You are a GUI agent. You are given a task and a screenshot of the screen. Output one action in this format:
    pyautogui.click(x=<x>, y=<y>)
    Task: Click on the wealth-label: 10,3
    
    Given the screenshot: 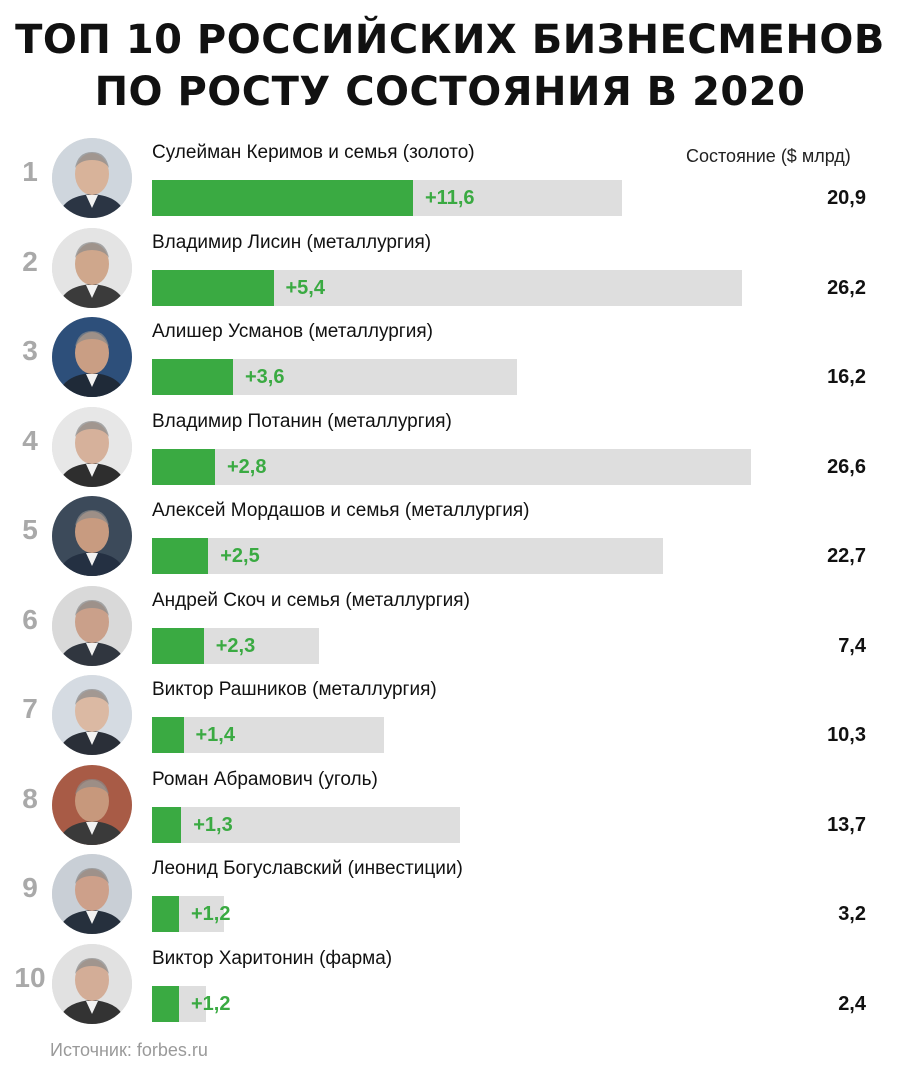 What is the action you would take?
    pyautogui.click(x=846, y=735)
    